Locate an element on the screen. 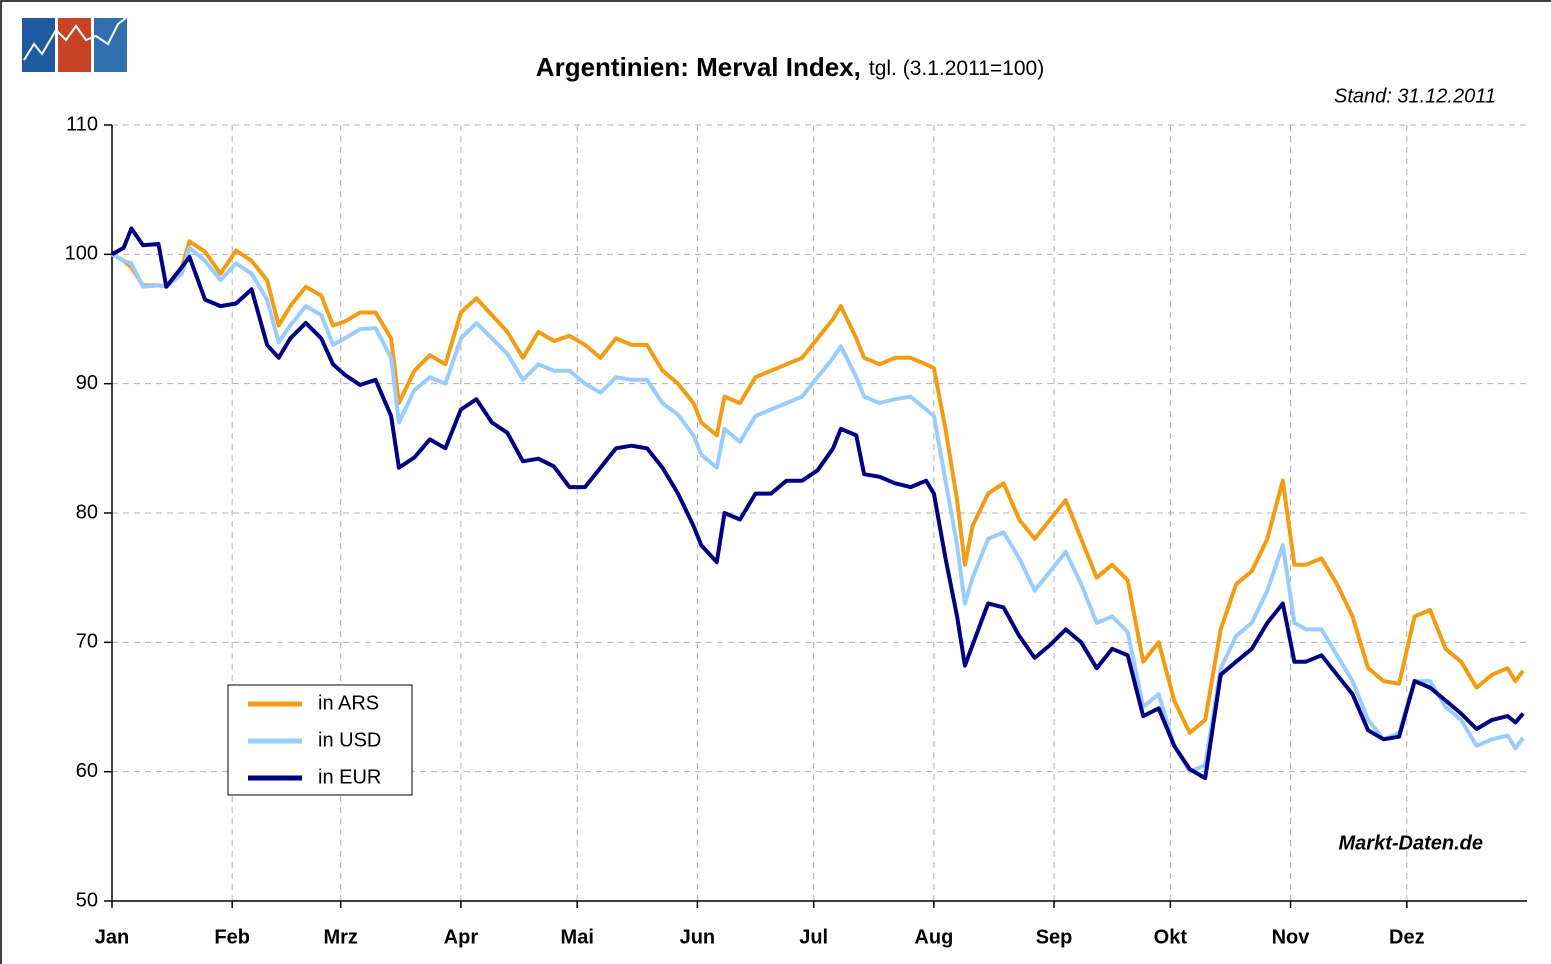 Image resolution: width=1551 pixels, height=964 pixels. x-tick-label: Dez is located at coordinates (1407, 937).